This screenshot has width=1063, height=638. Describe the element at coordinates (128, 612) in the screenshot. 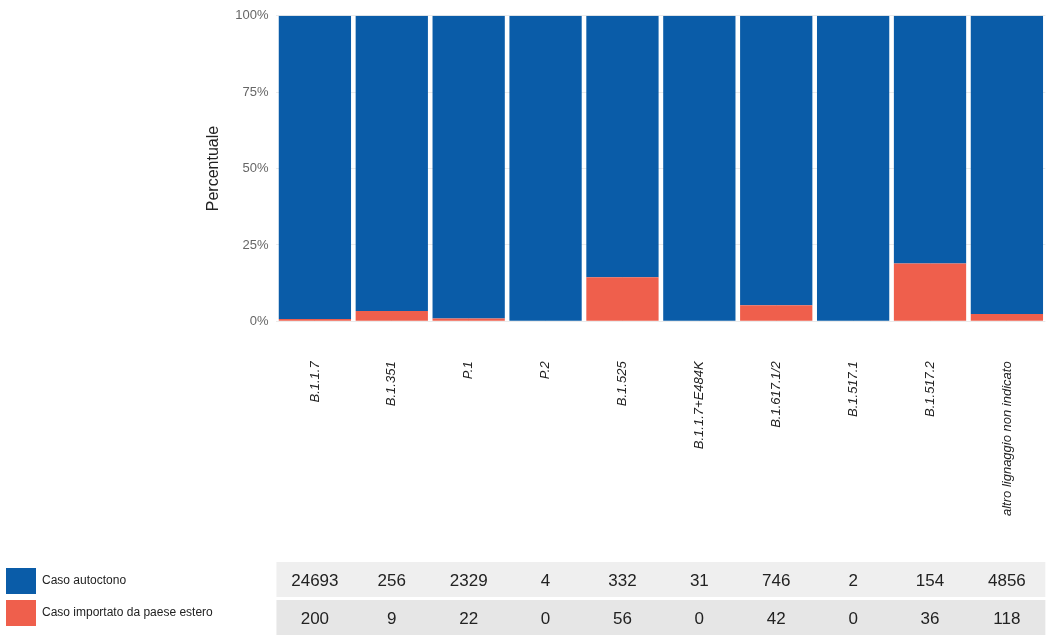

I see `legend-label: Caso importato da paese estero` at that location.